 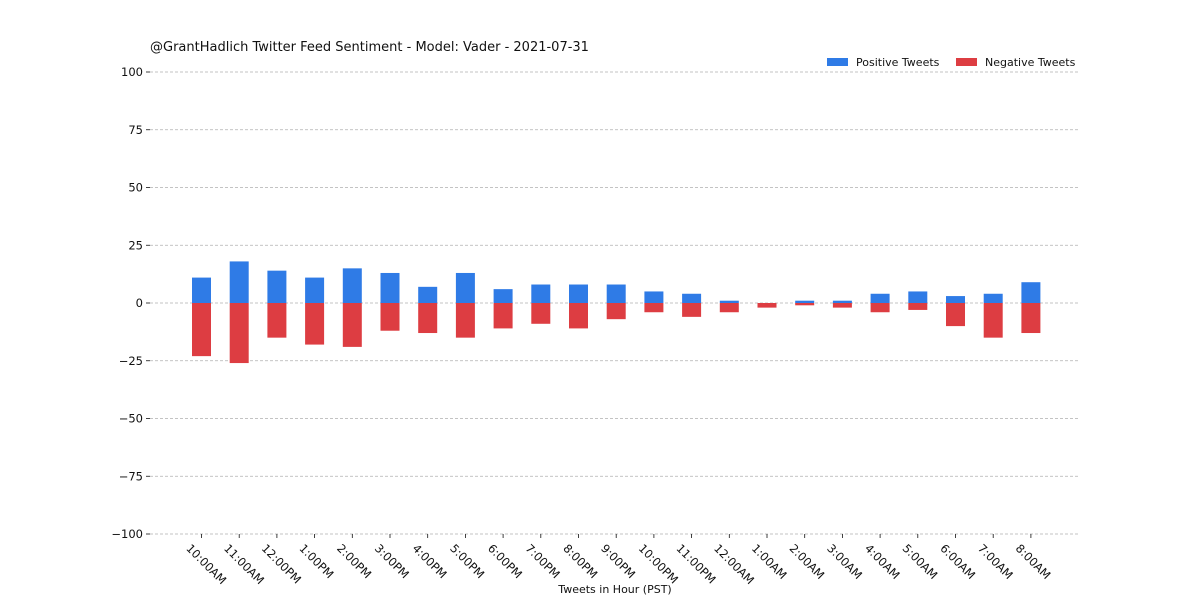 I want to click on x-tick-label: 12:00PM, so click(x=281, y=563).